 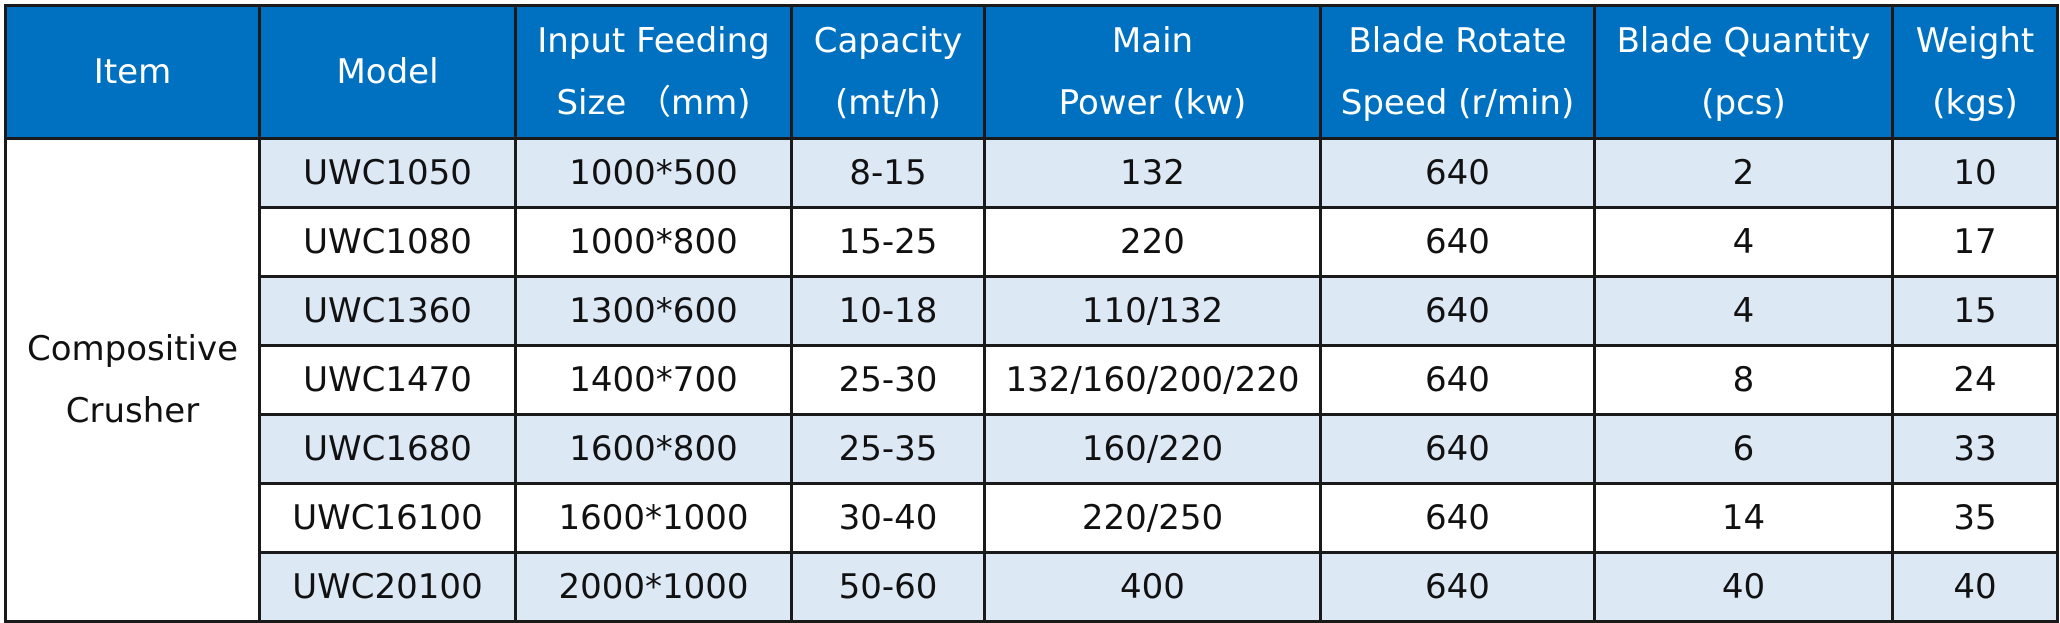 What do you see at coordinates (1975, 449) in the screenshot?
I see `cell-weight: 33` at bounding box center [1975, 449].